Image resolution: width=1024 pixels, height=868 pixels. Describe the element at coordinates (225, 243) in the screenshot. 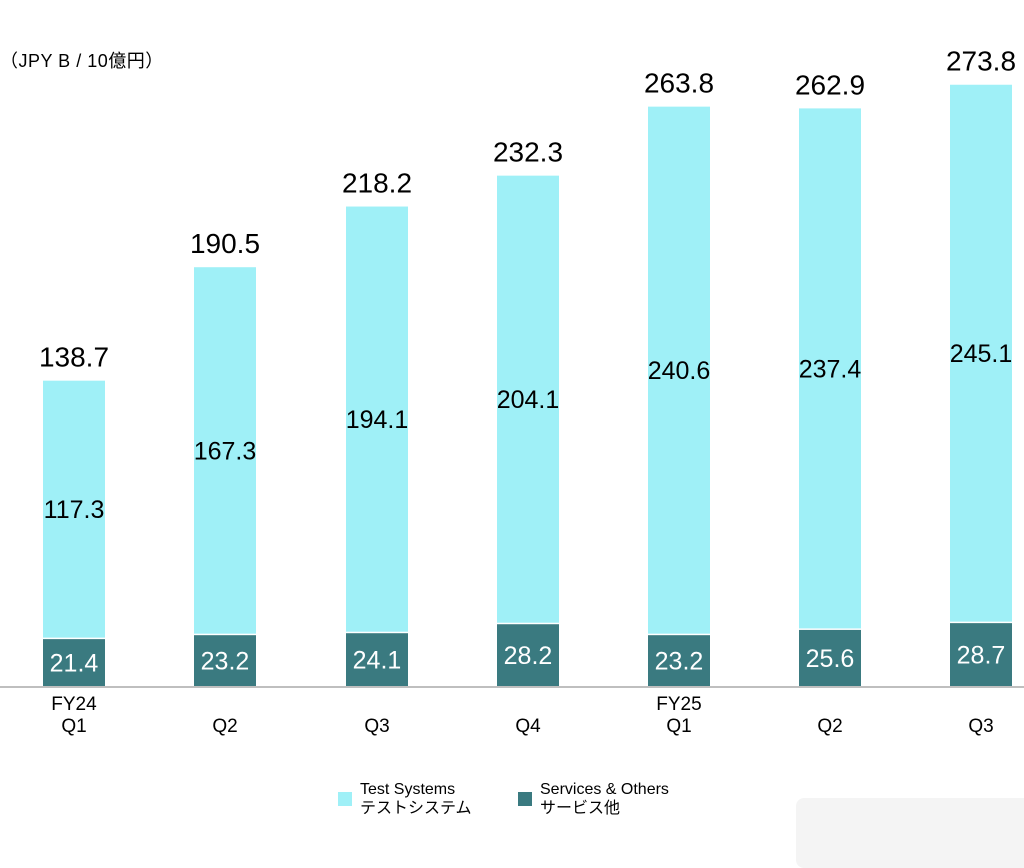

I see `data-label-total: 190.5` at that location.